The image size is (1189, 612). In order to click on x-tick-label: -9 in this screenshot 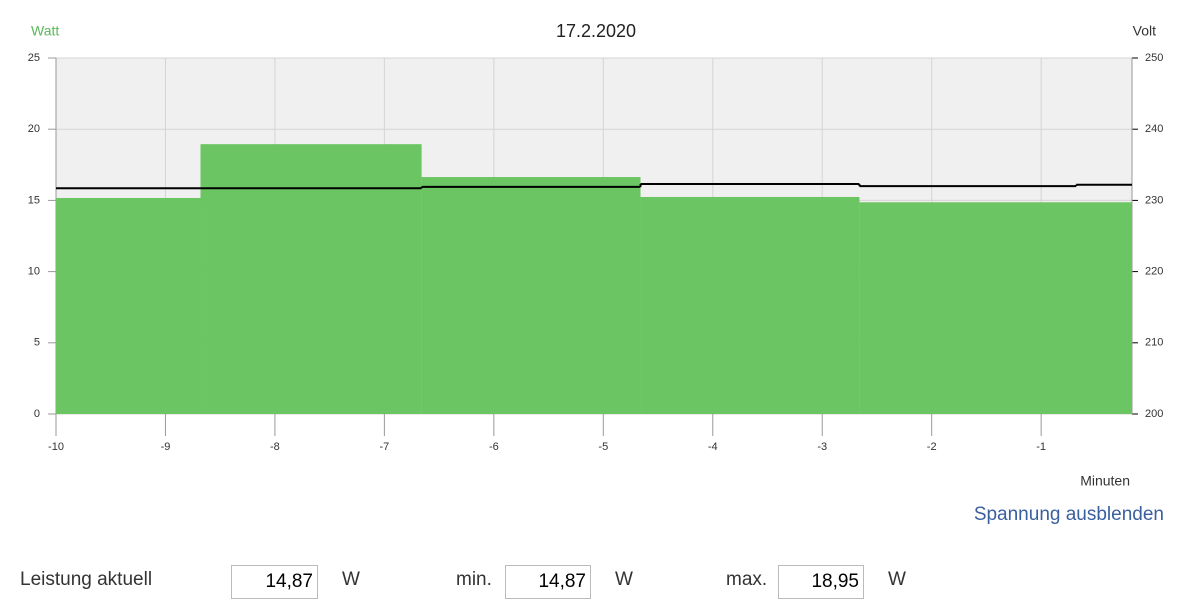, I will do `click(166, 447)`.